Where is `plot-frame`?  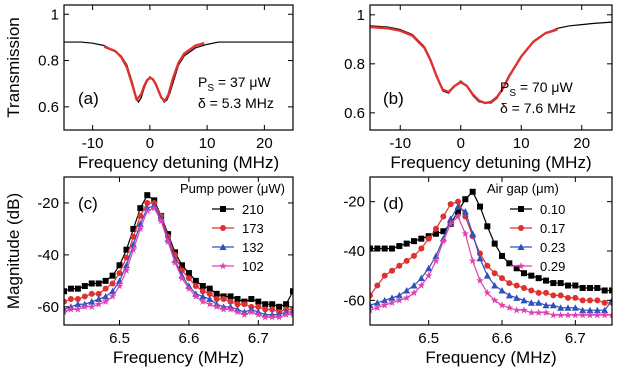
plot-frame is located at coordinates (178, 67).